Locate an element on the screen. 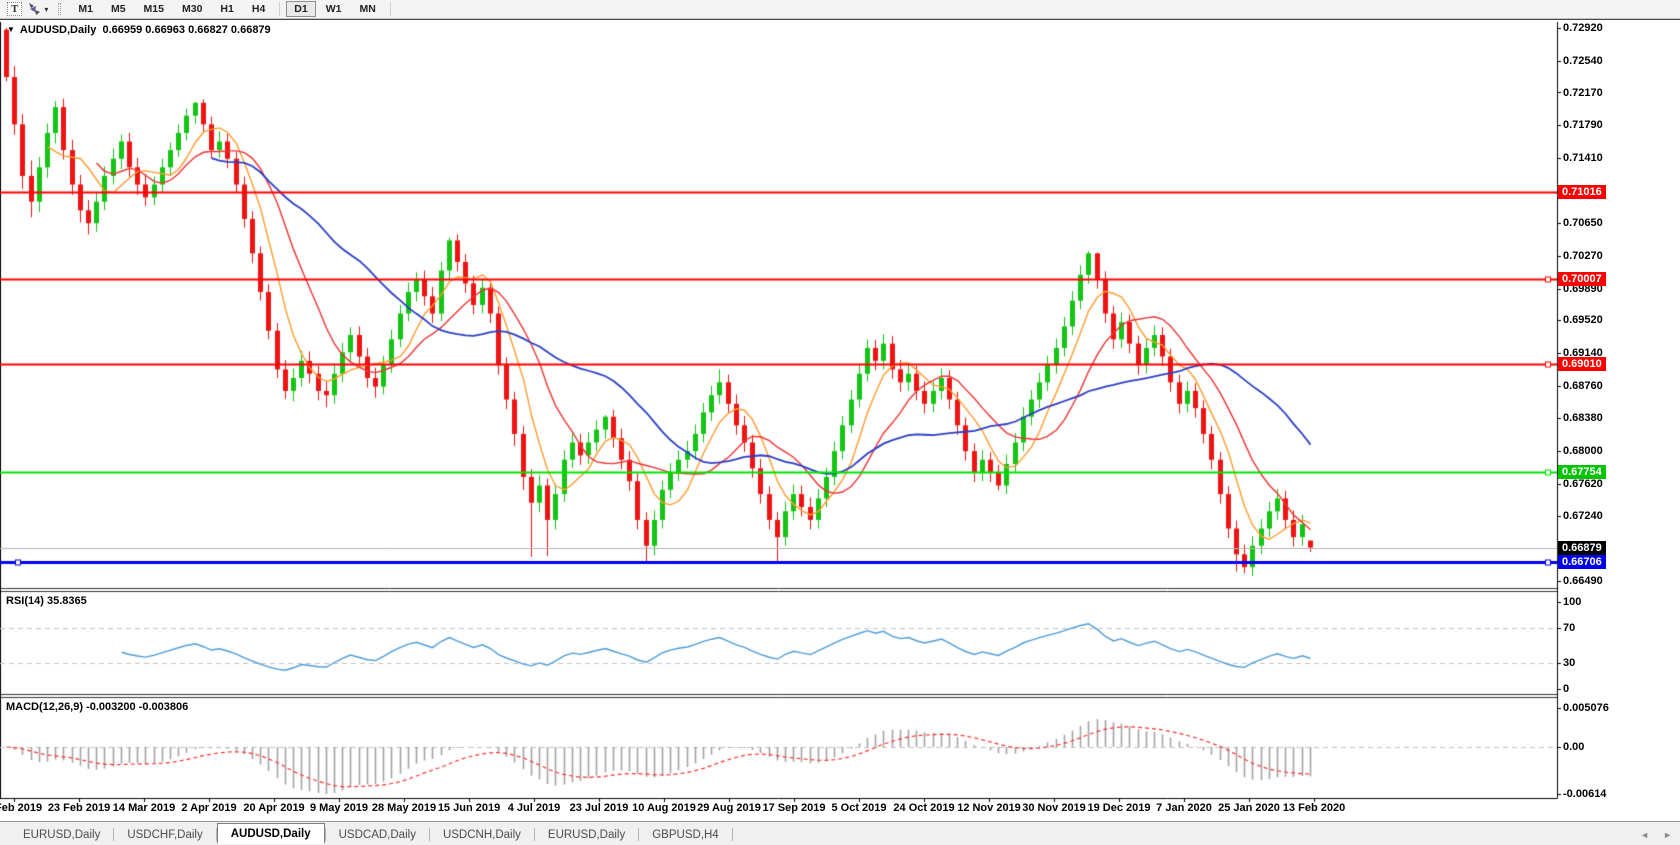 This screenshot has width=1680, height=845. timeframe-button-m15: M15 is located at coordinates (153, 9).